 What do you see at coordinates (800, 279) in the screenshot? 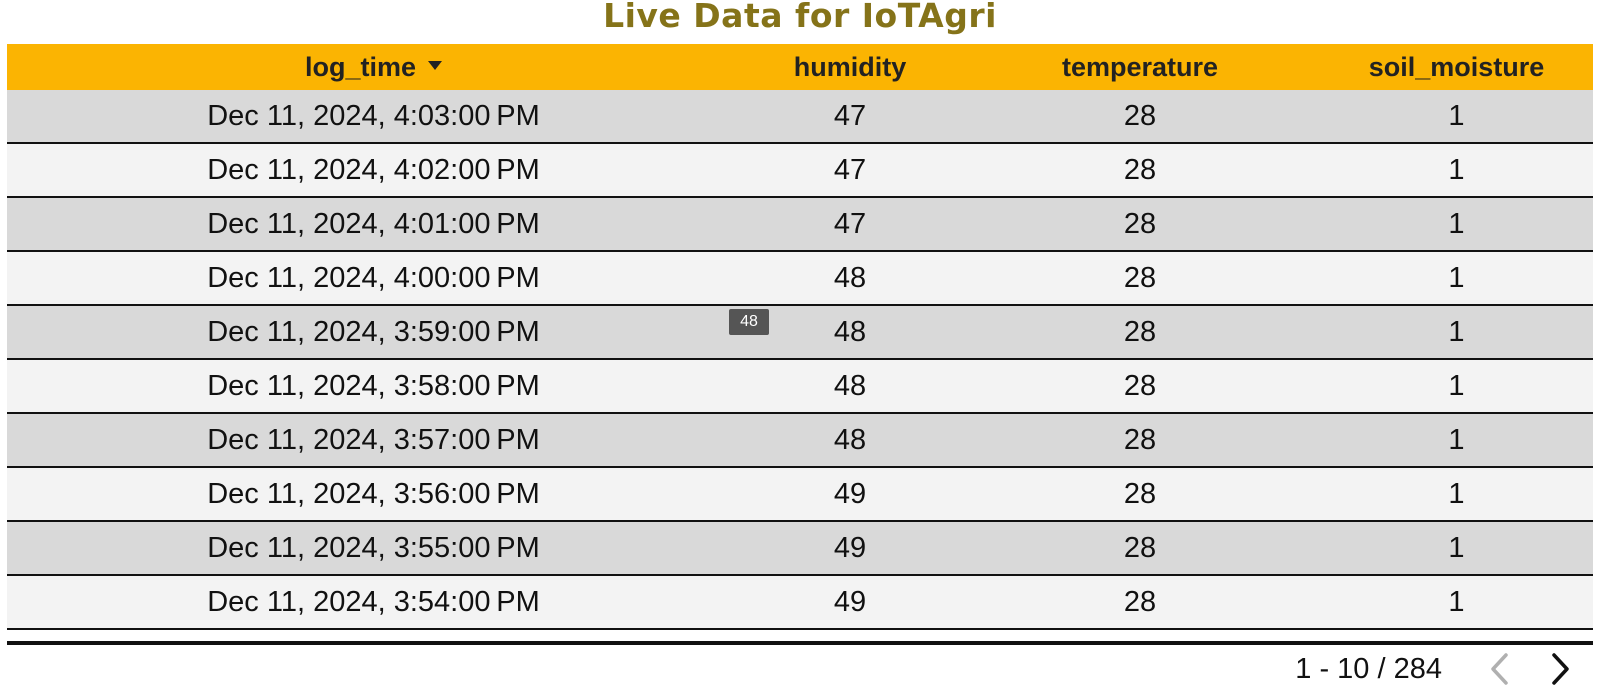
I see `table-row: Dec 11, 2024, 4:00:00 PM 48 28 1` at bounding box center [800, 279].